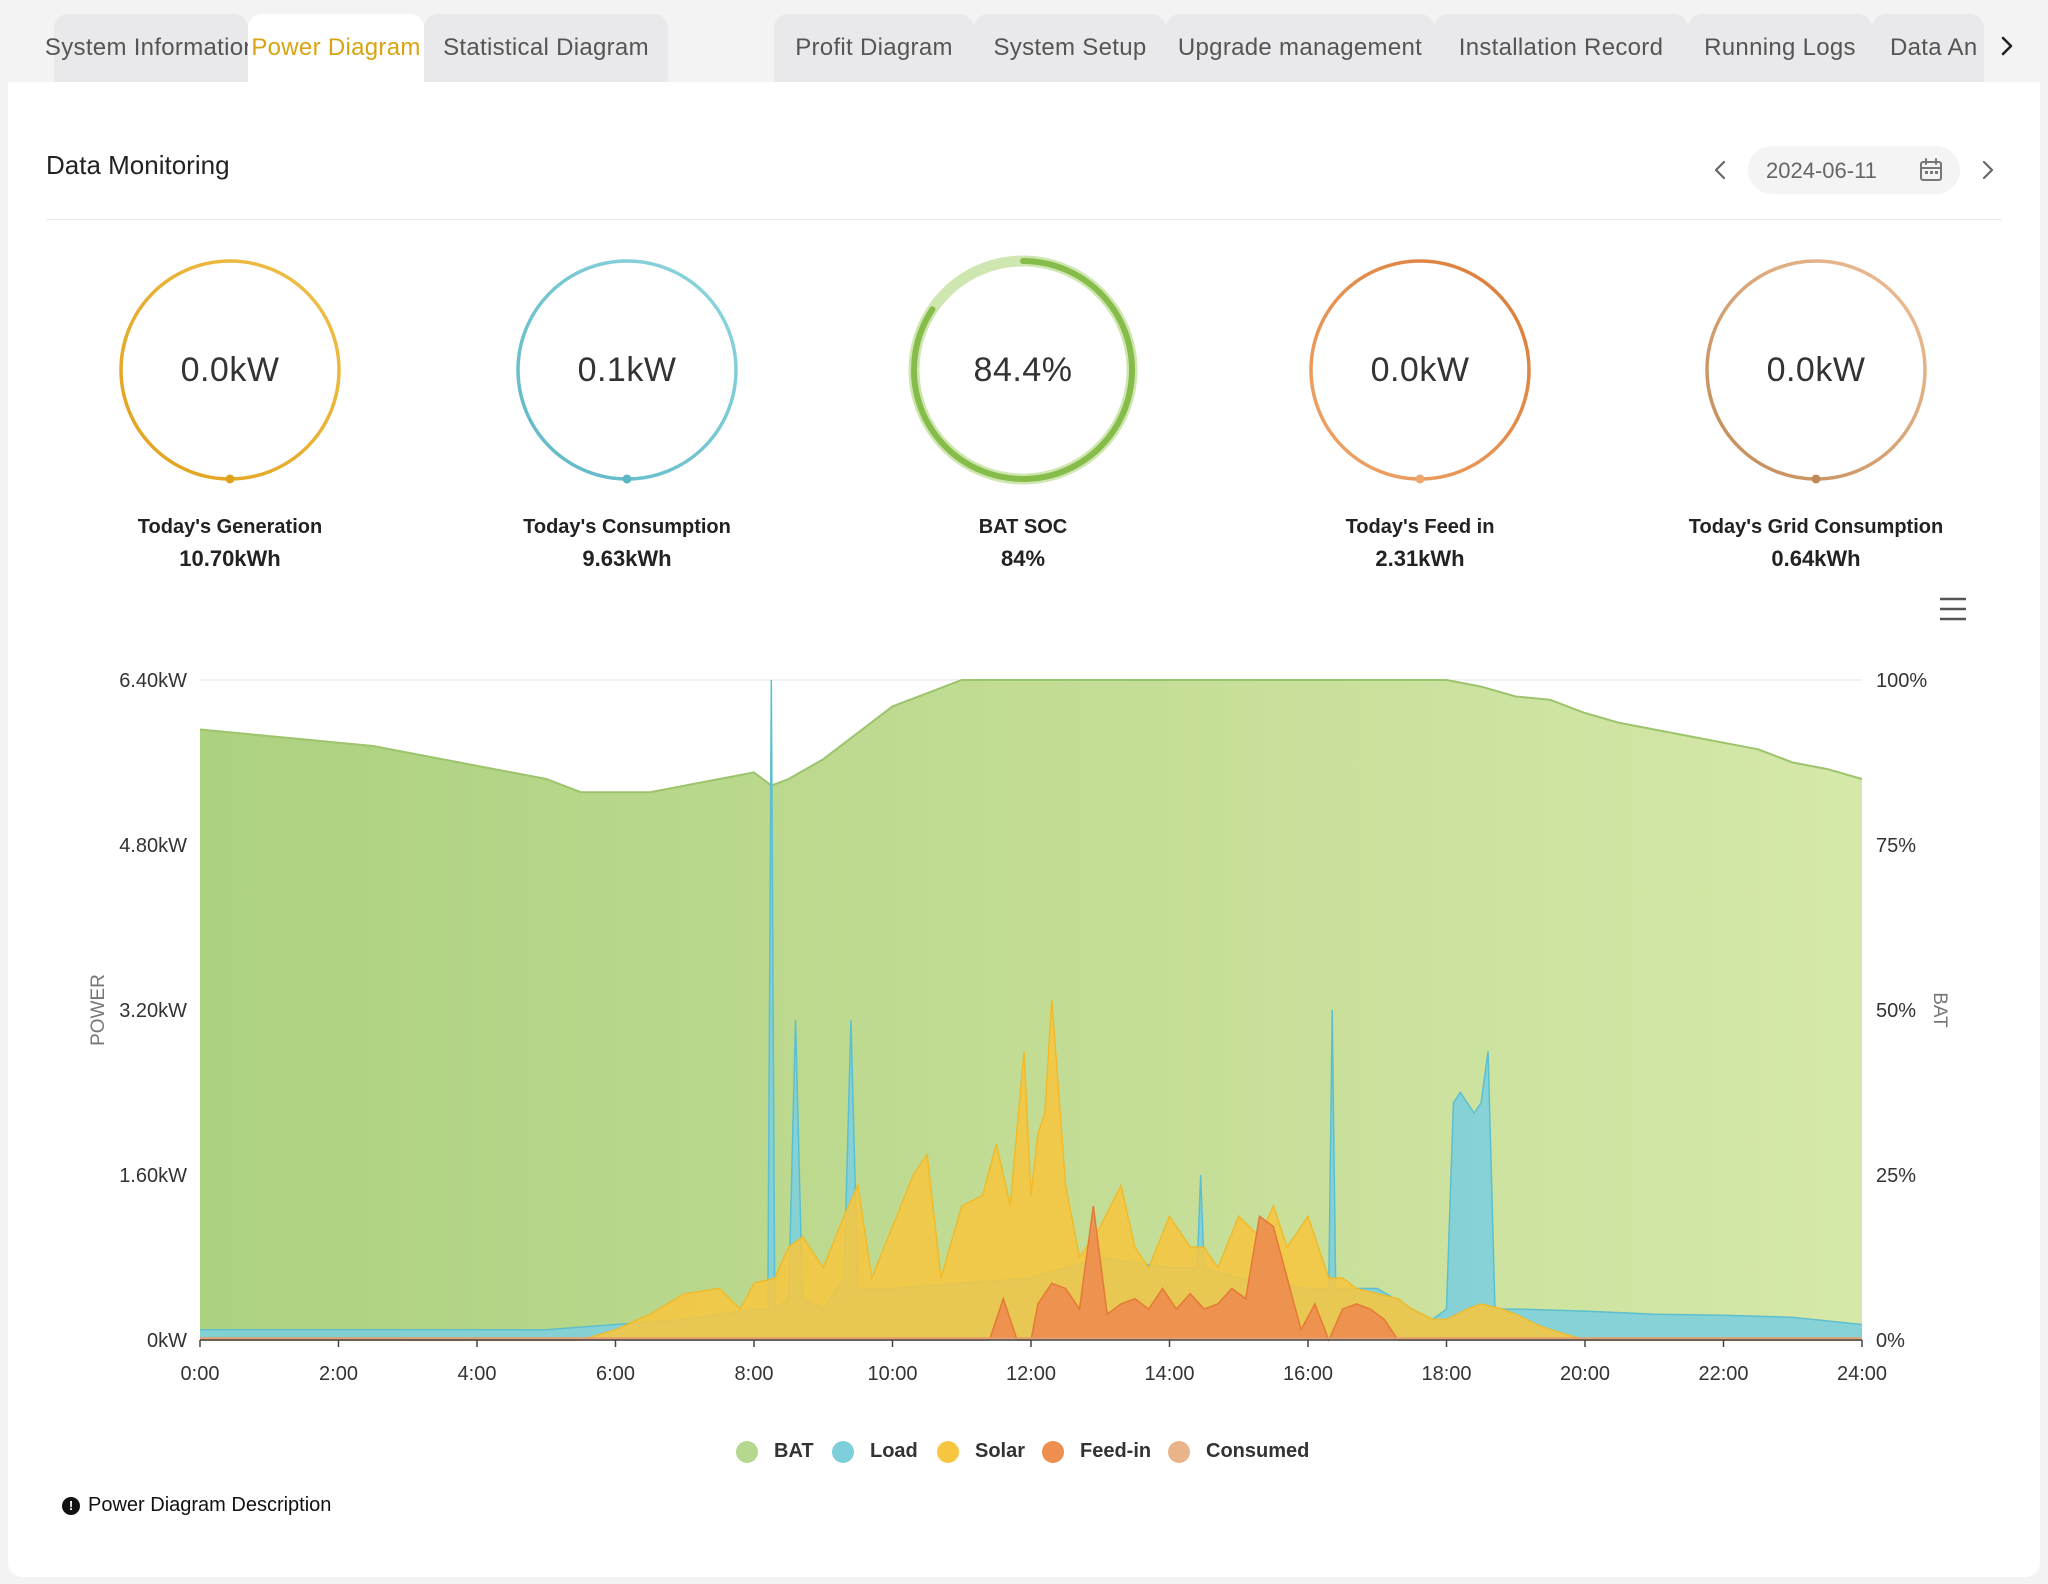  I want to click on legend-label: Feed-in, so click(1116, 1451).